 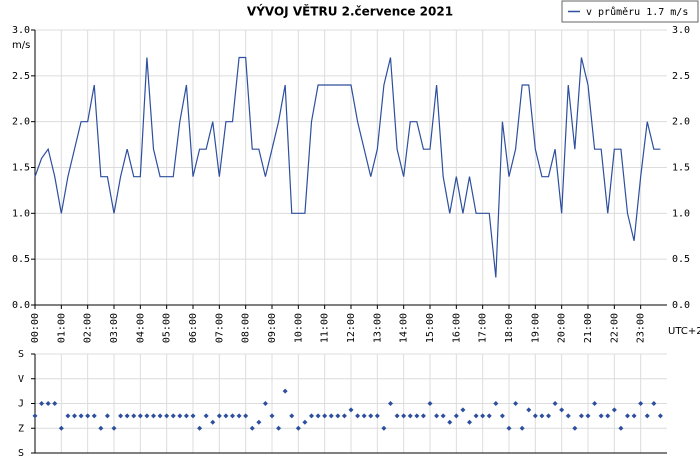 What do you see at coordinates (483, 328) in the screenshot?
I see `x-tick-label: 17:00` at bounding box center [483, 328].